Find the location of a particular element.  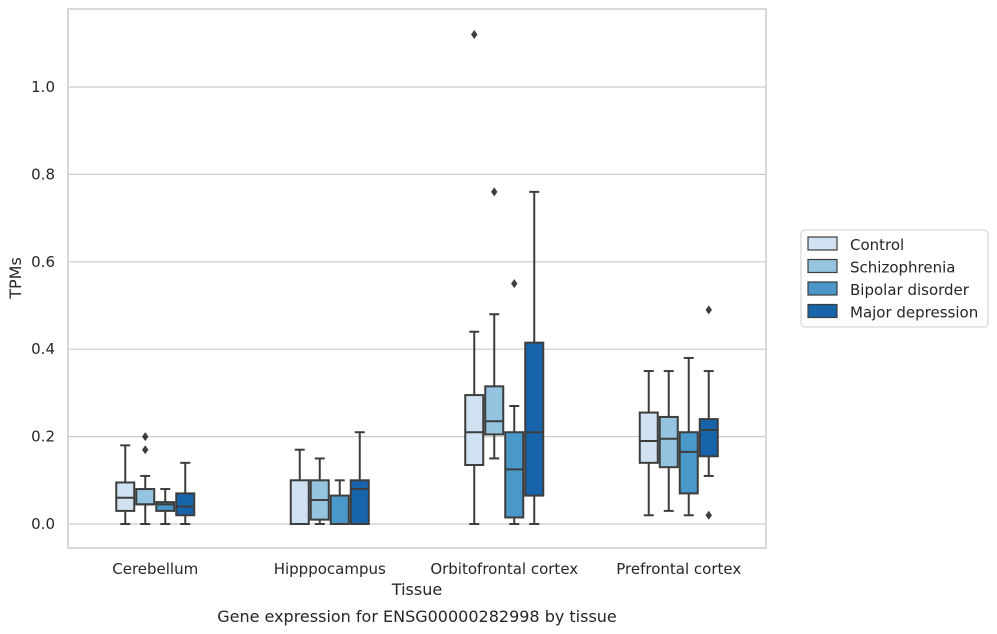

legend-frame is located at coordinates (894, 278).